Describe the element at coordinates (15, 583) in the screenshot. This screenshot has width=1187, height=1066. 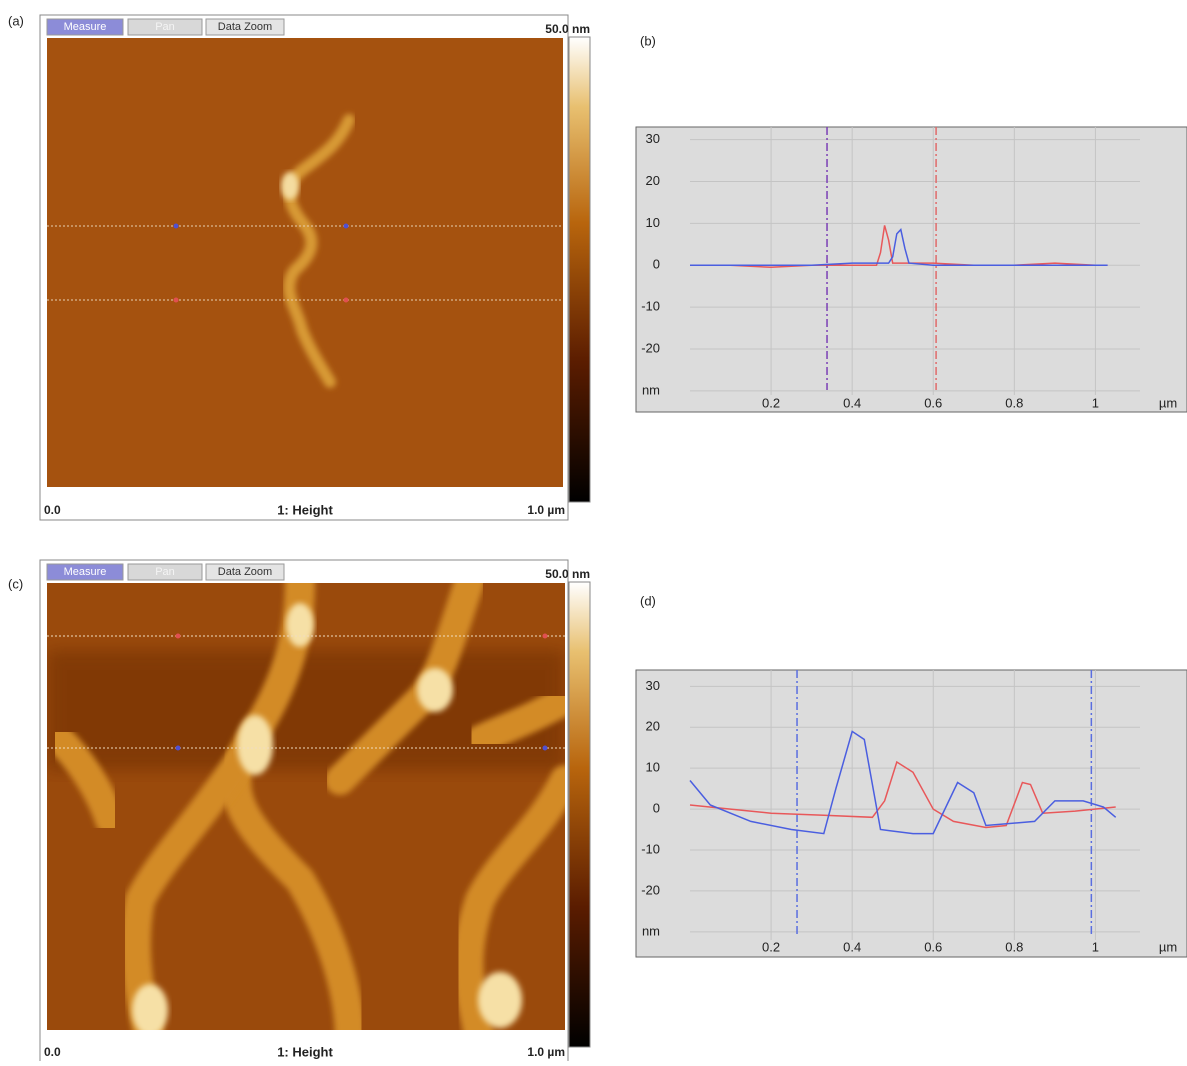
I see `panel-label: (c)` at that location.